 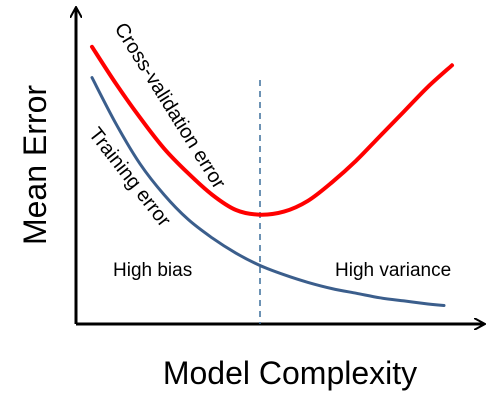 I want to click on high-variance-label: High variance, so click(x=393, y=270).